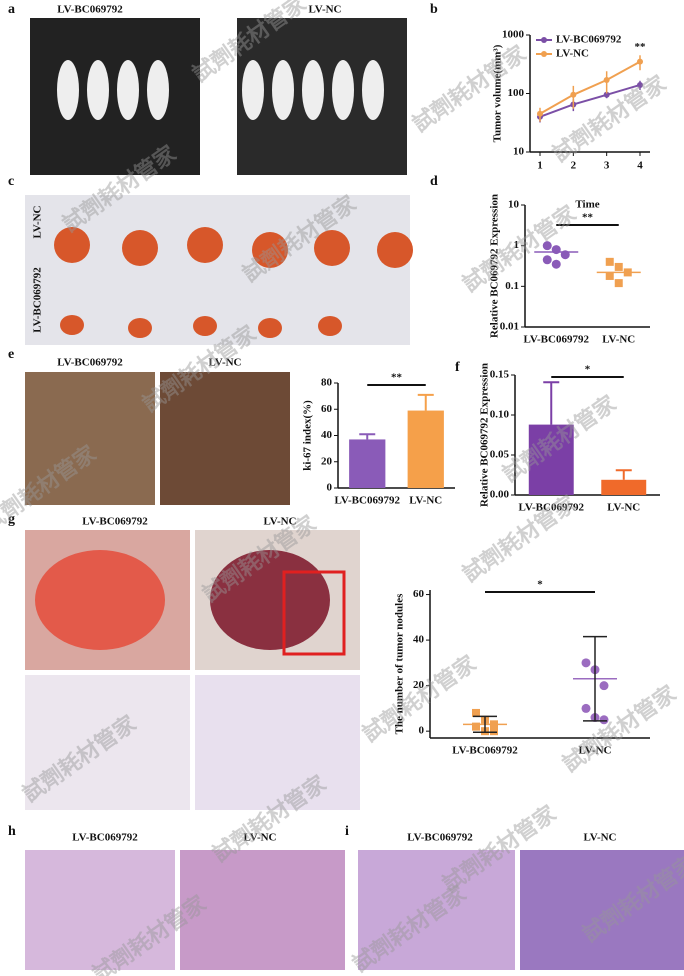 The height and width of the screenshot is (976, 684). What do you see at coordinates (434, 9) in the screenshot?
I see `panel-label: b` at bounding box center [434, 9].